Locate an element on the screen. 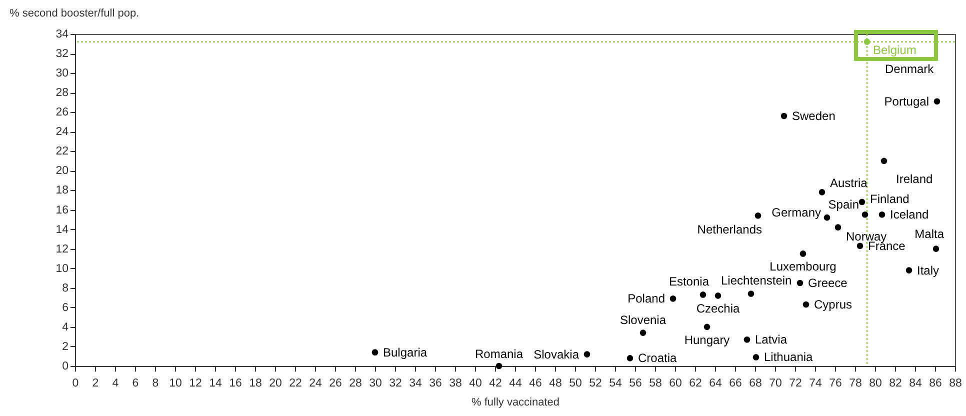 This screenshot has width=966, height=416. x-tick-label: 50 is located at coordinates (575, 384).